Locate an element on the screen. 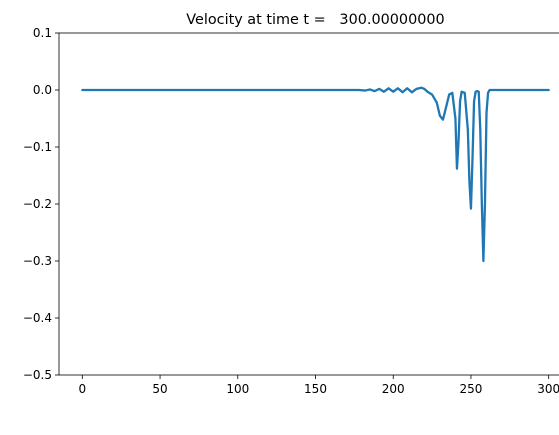  x-tick-label: 150 is located at coordinates (315, 389).